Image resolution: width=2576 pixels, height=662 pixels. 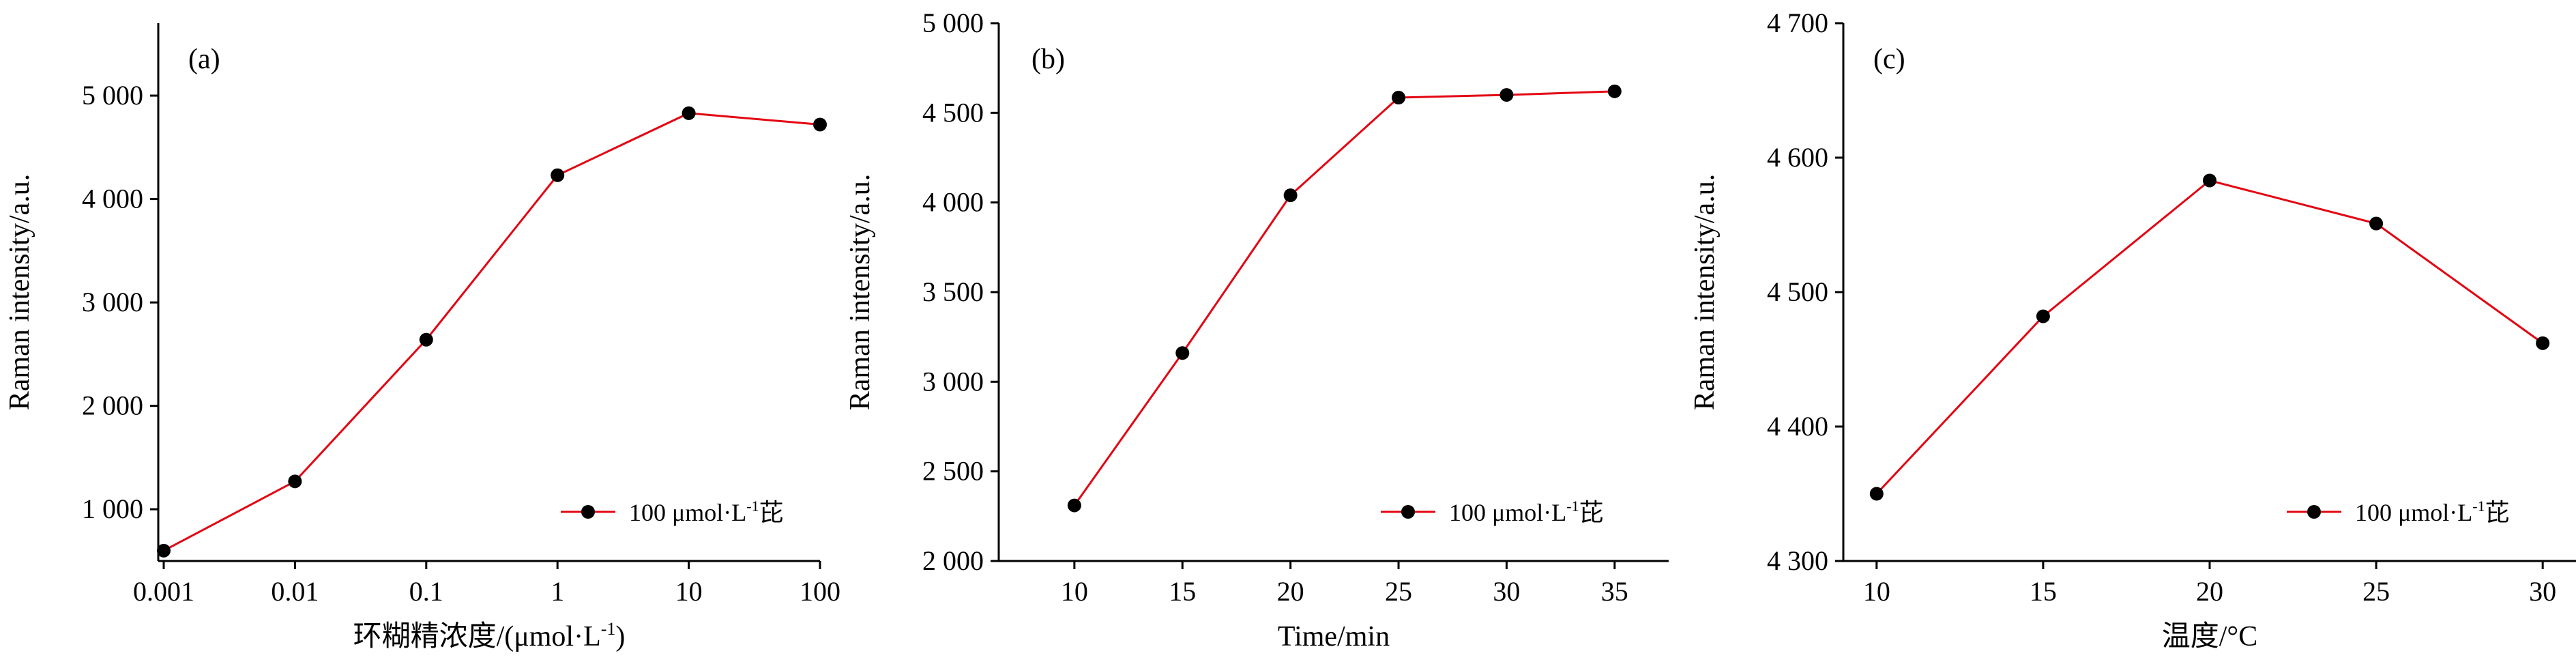 What do you see at coordinates (1614, 591) in the screenshot?
I see `x-tick-label: 35` at bounding box center [1614, 591].